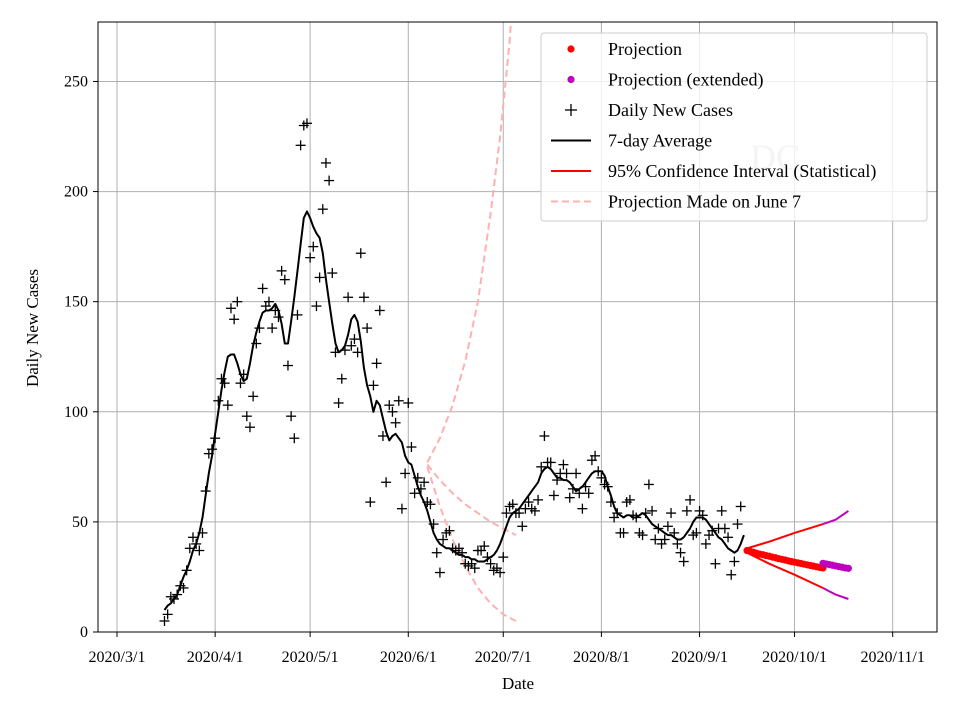 The height and width of the screenshot is (720, 960). I want to click on 95-ci-lower-extended-line, so click(835, 593).